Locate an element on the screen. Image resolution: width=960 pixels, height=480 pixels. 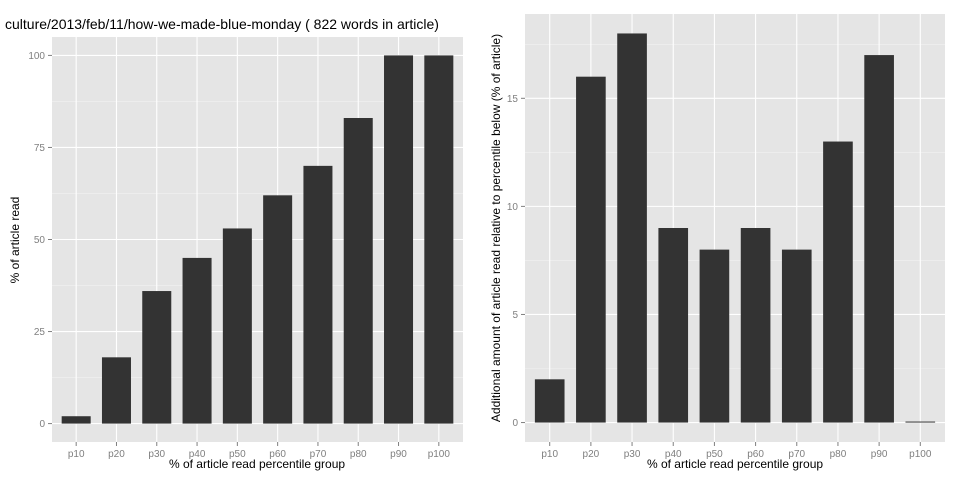
y-axis-title: % of article read is located at coordinates (15, 240).